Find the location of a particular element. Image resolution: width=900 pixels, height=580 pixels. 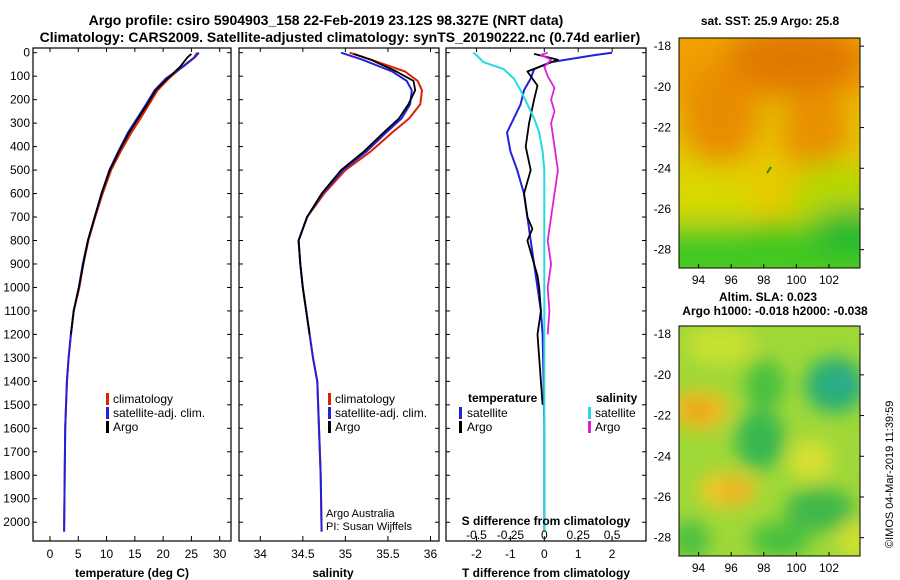

x-tick-label: 35 is located at coordinates (346, 554).